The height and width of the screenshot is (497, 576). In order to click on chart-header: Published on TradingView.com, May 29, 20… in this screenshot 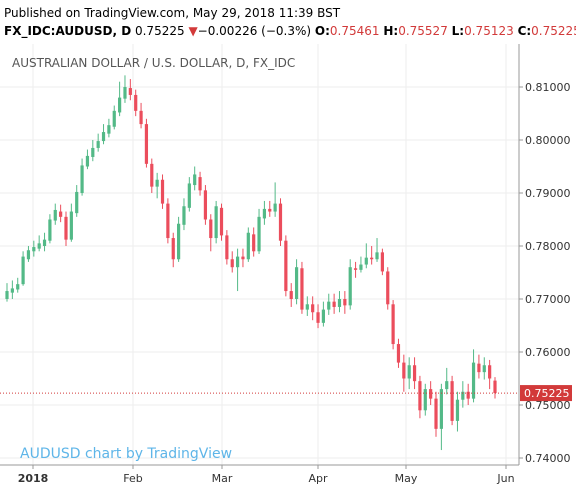, I will do `click(288, 22)`.